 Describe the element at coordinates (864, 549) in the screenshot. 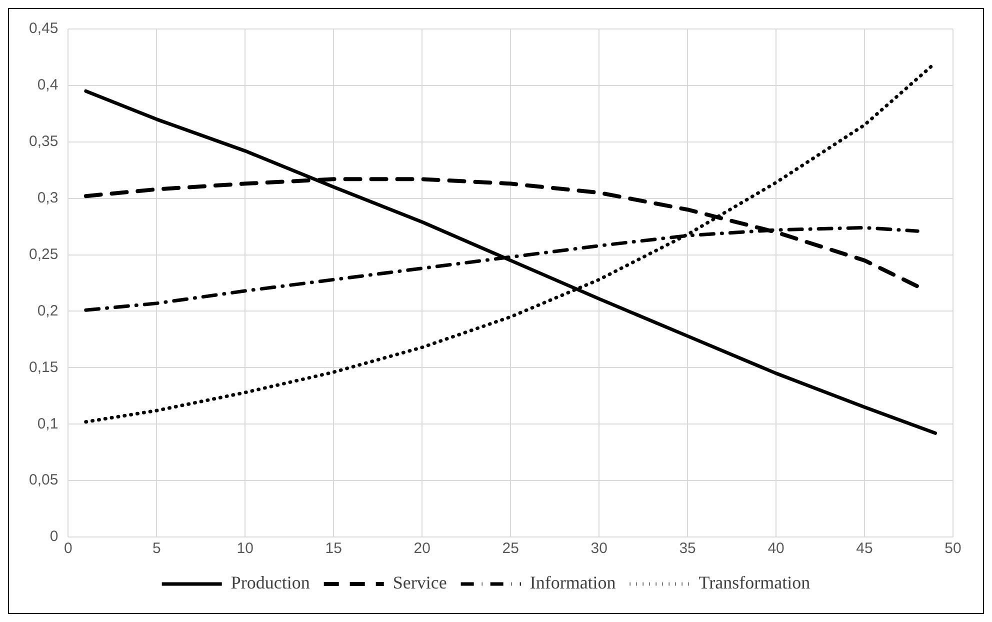

I see `x-tick-label: 45` at that location.